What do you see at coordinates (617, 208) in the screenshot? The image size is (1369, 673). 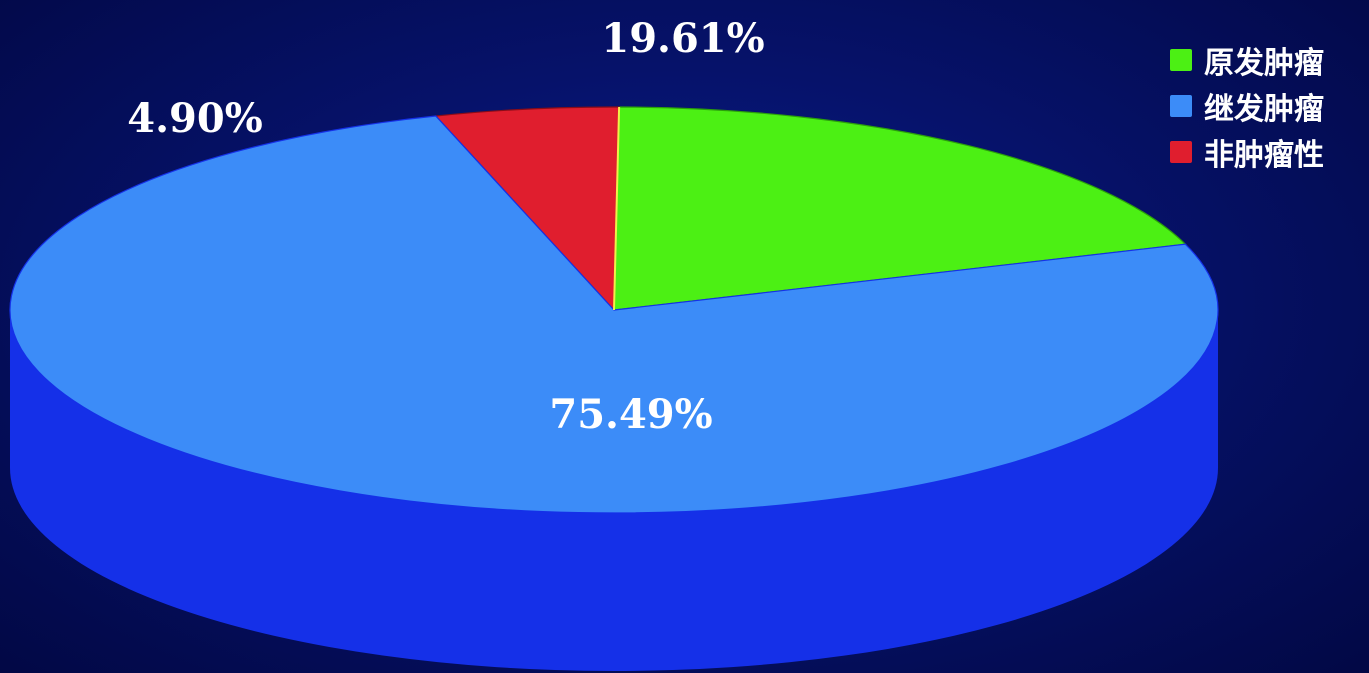 I see `slice-seam` at bounding box center [617, 208].